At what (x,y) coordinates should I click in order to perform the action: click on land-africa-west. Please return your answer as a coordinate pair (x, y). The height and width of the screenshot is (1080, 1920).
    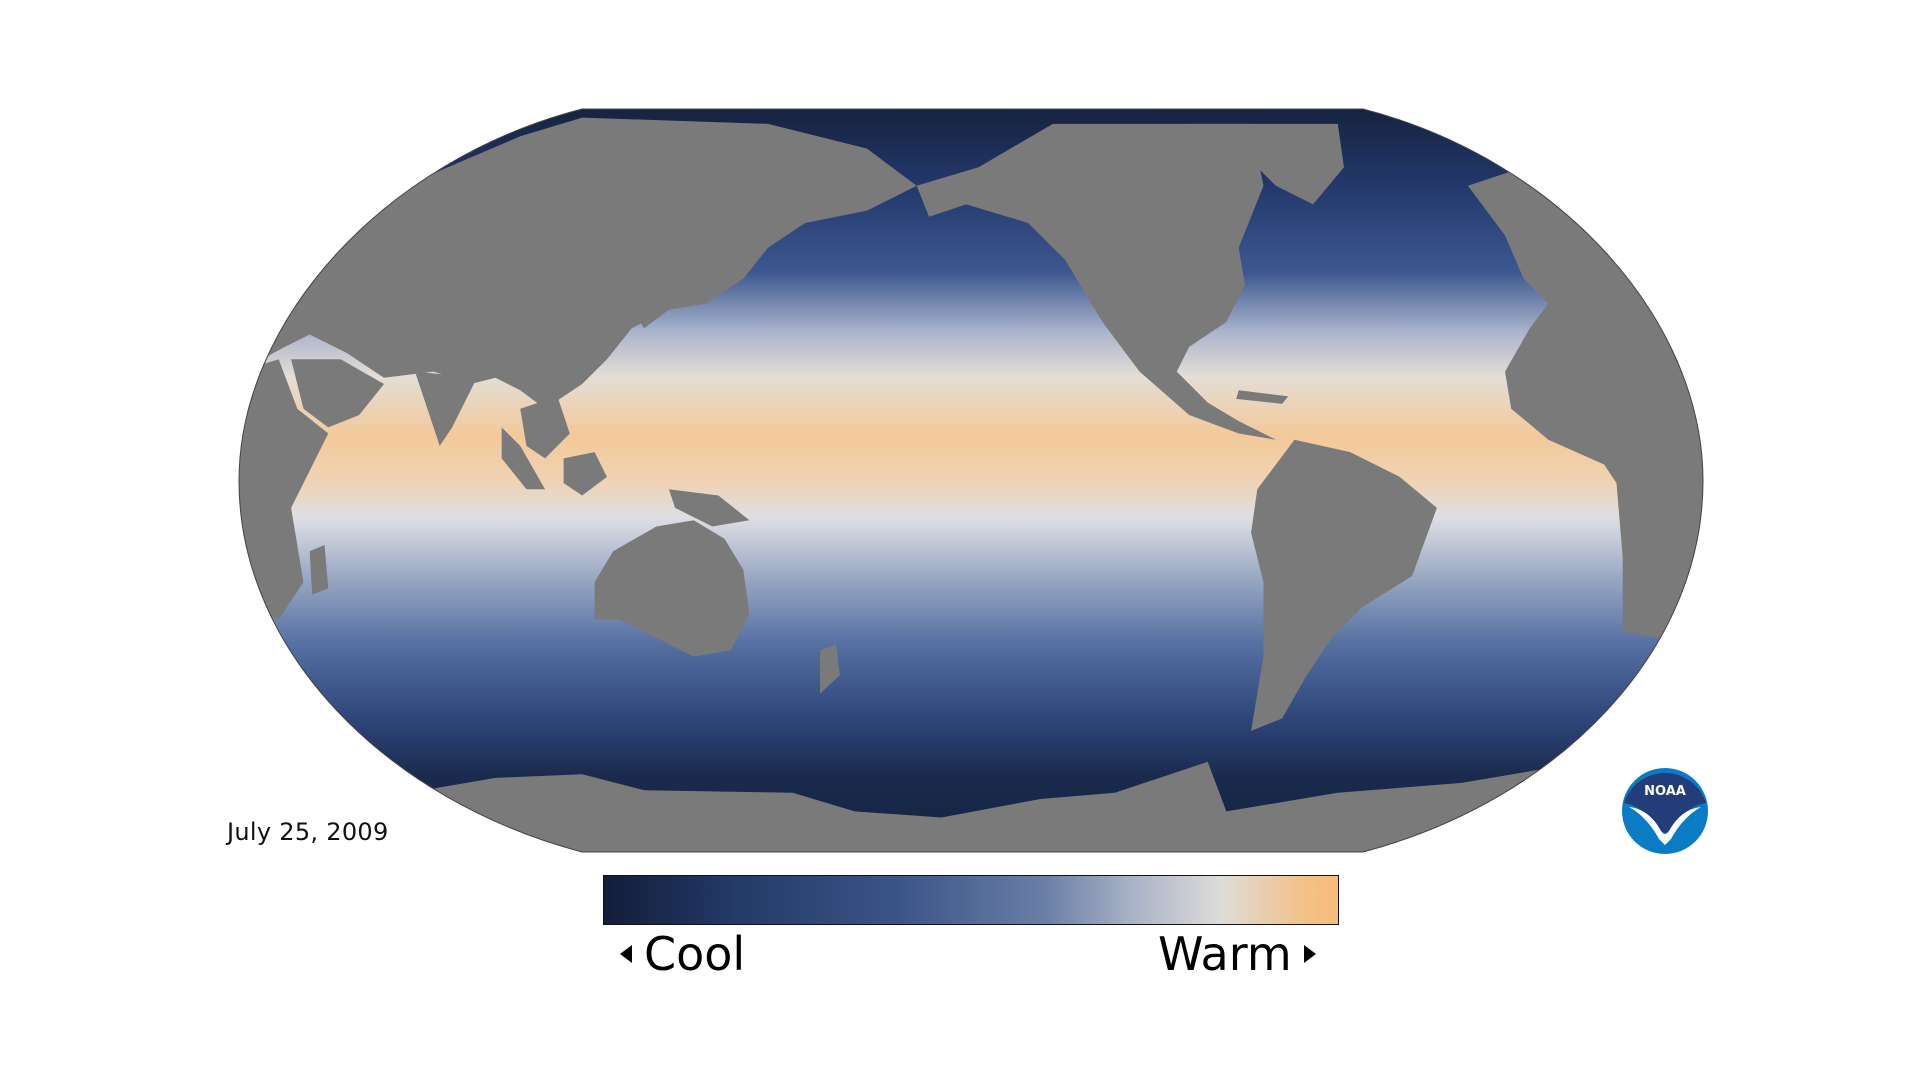
    Looking at the image, I should click on (284, 489).